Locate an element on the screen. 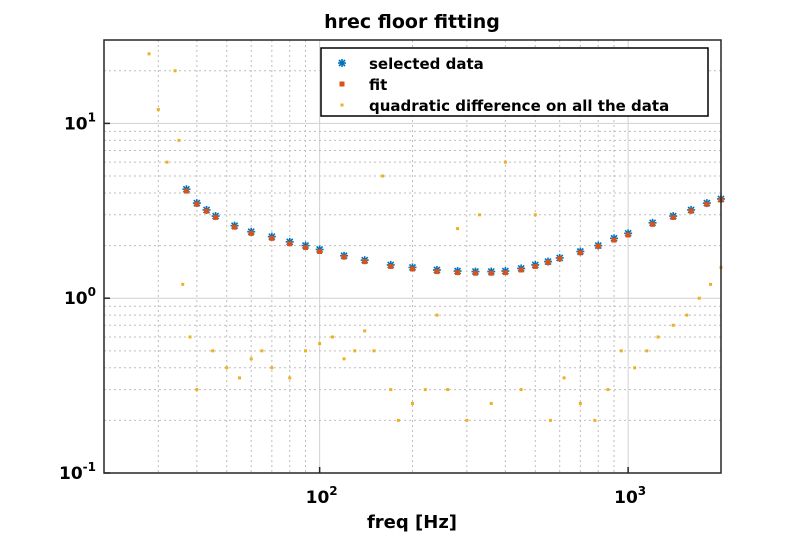 Image resolution: width=796 pixels, height=533 pixels. legend-label: quadratic difference on all the data is located at coordinates (519, 106).